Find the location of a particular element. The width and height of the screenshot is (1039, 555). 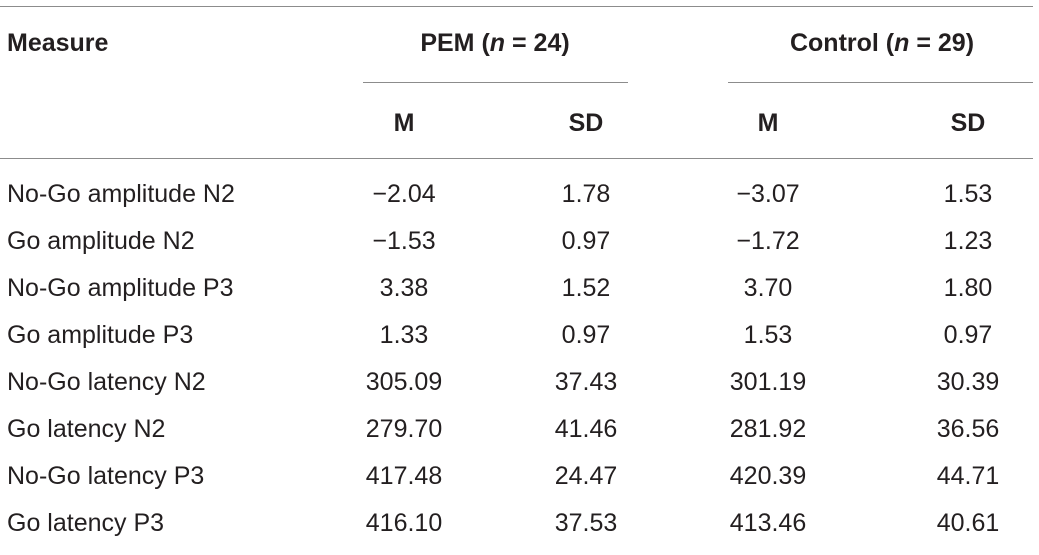

row-pem-m: 279.70 is located at coordinates (404, 429).